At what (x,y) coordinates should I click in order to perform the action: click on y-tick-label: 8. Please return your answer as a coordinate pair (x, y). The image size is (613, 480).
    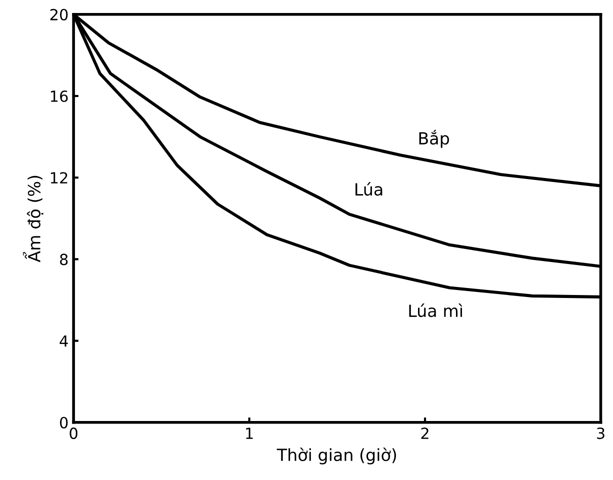
    Looking at the image, I should click on (64, 260).